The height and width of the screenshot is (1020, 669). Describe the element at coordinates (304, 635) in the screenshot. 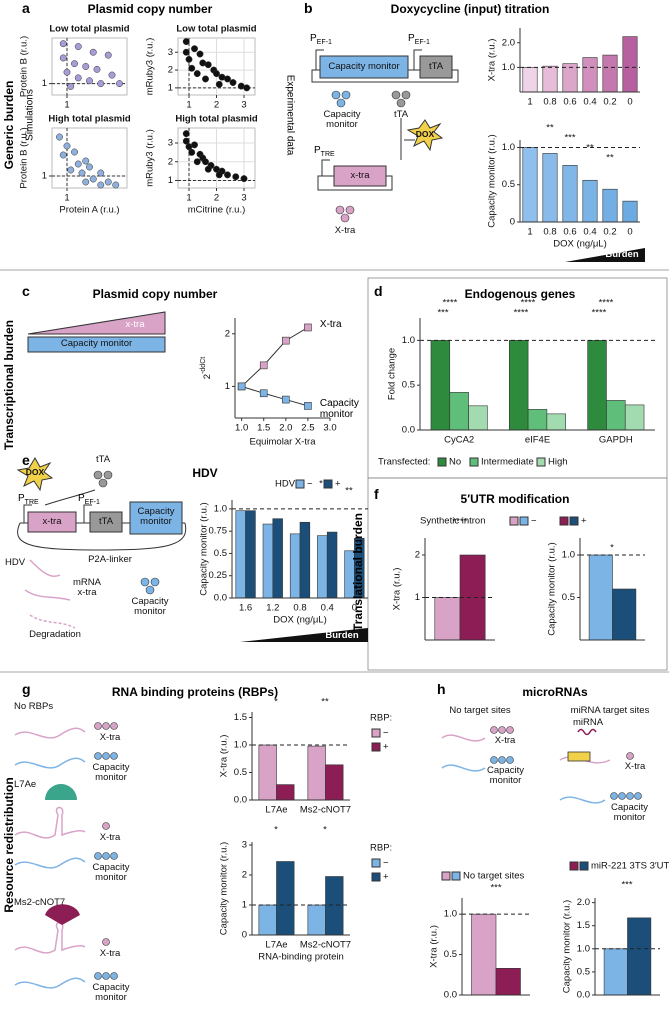

I see `burden-wedge` at that location.